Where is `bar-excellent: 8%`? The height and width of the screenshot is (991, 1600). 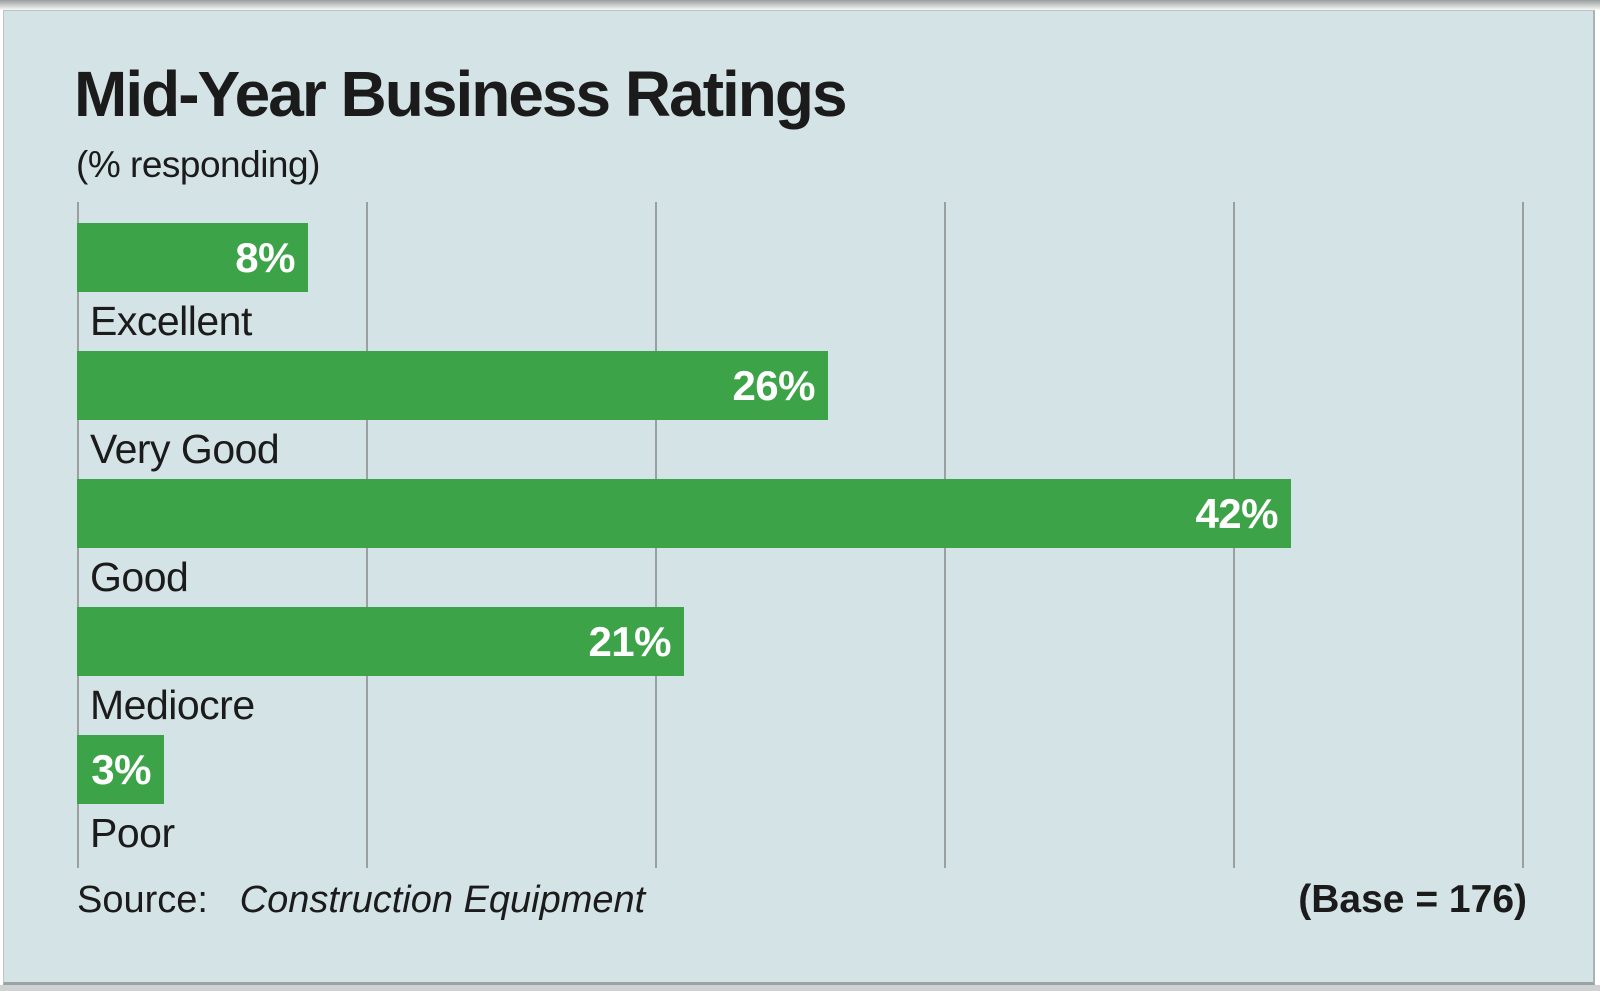 bar-excellent: 8% is located at coordinates (192, 257).